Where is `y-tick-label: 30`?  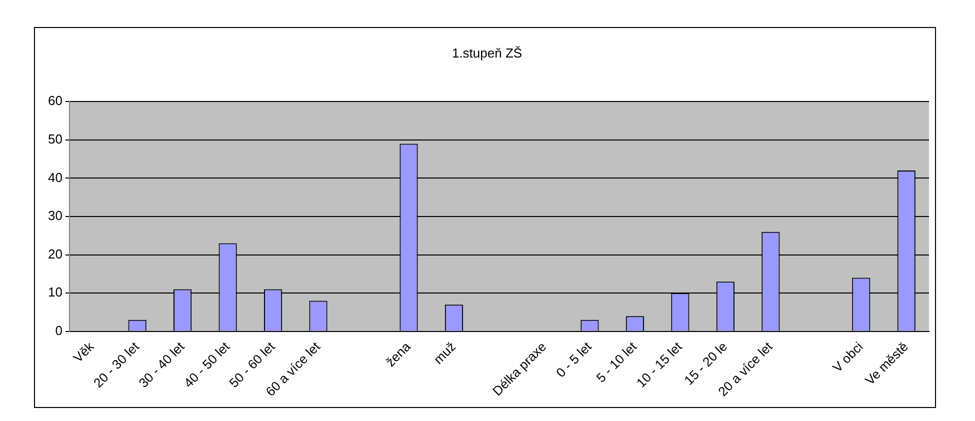
y-tick-label: 30 is located at coordinates (55, 216).